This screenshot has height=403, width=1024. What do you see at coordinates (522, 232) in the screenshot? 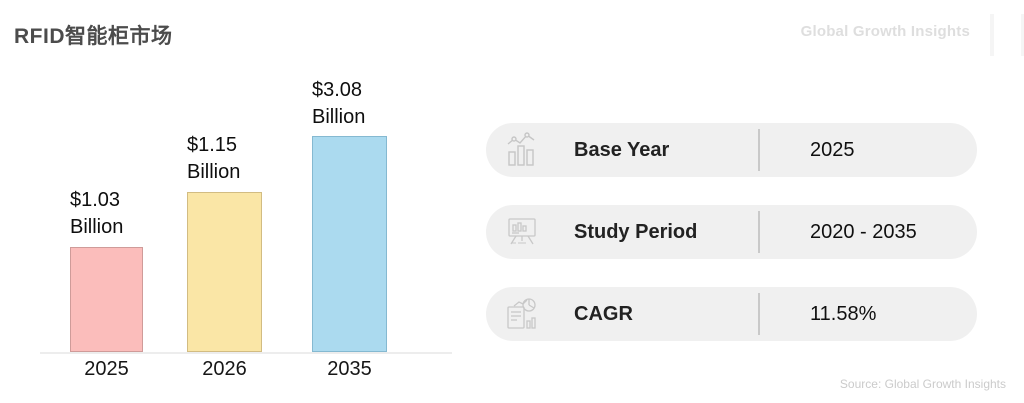
I see `presentation-board-icon` at bounding box center [522, 232].